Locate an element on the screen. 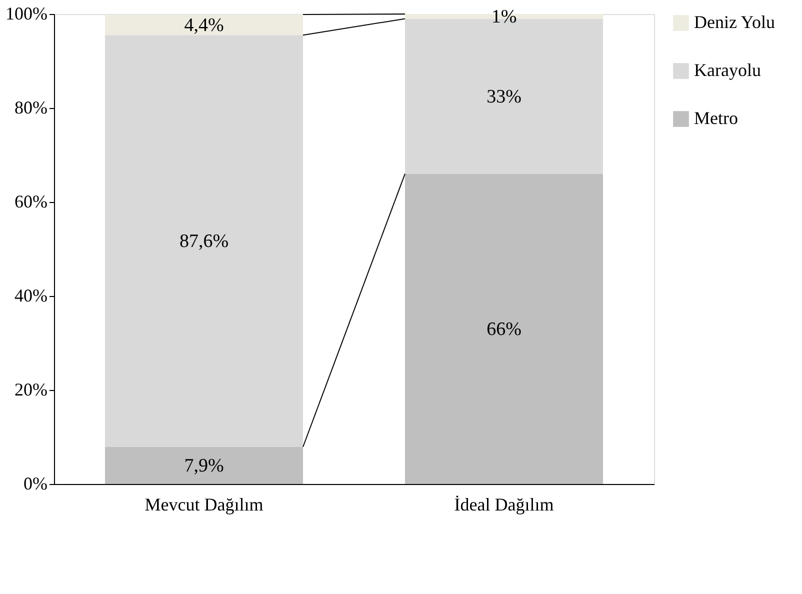 The image size is (802, 594). data-label: 66% is located at coordinates (504, 329).